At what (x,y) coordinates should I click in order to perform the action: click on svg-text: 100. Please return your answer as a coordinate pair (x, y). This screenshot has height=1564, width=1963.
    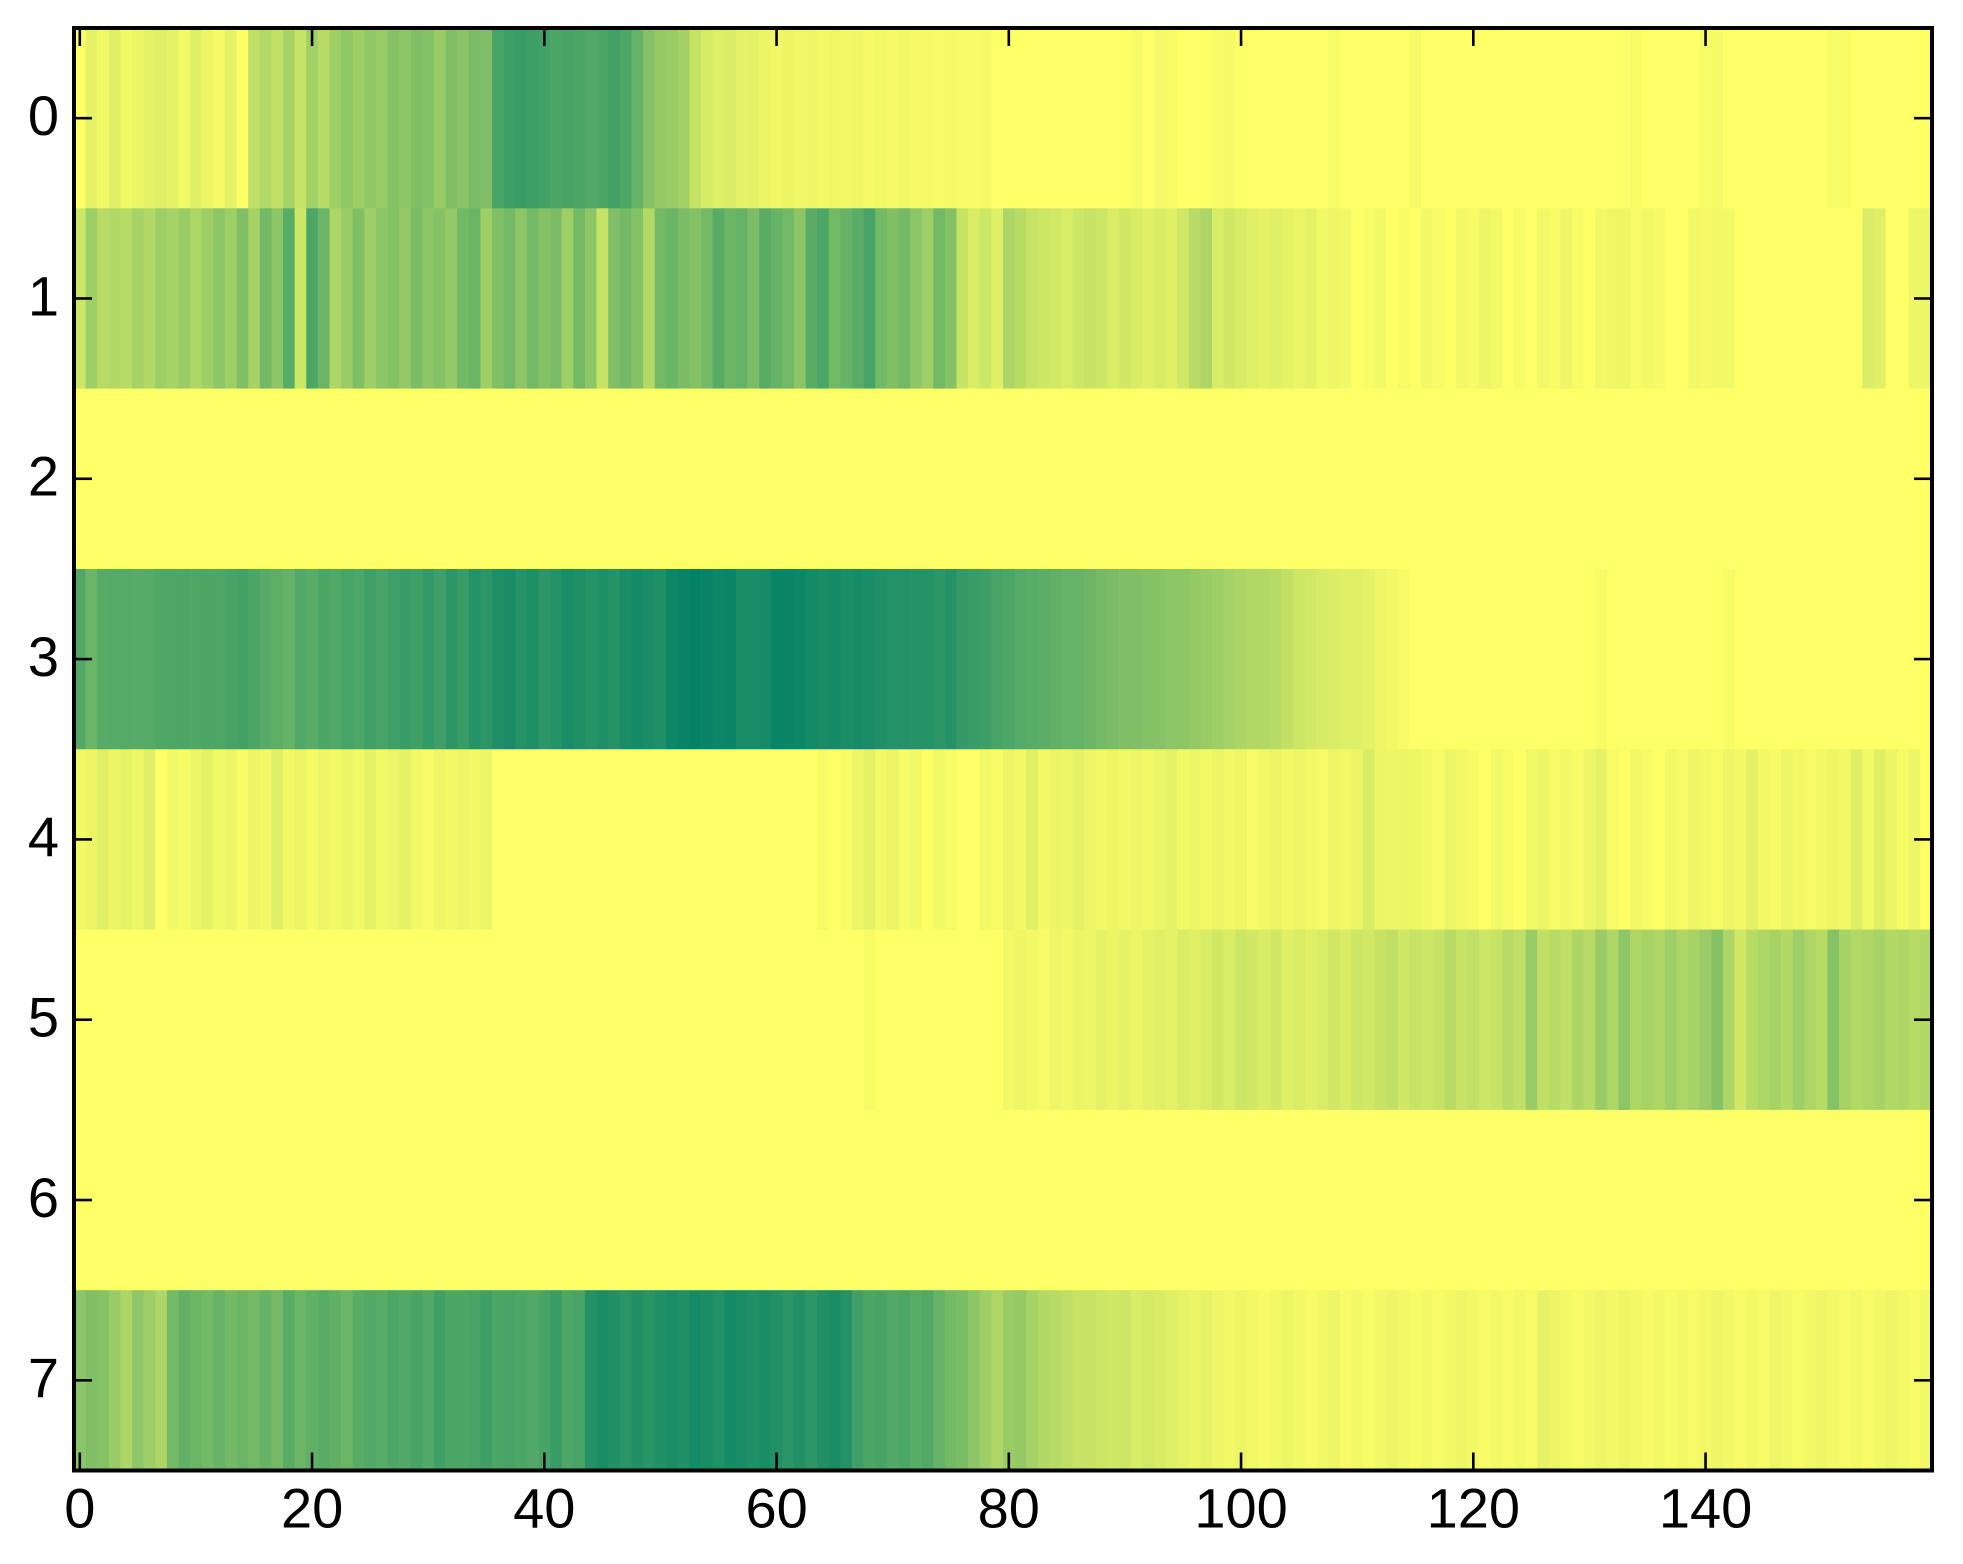
    Looking at the image, I should click on (1240, 1508).